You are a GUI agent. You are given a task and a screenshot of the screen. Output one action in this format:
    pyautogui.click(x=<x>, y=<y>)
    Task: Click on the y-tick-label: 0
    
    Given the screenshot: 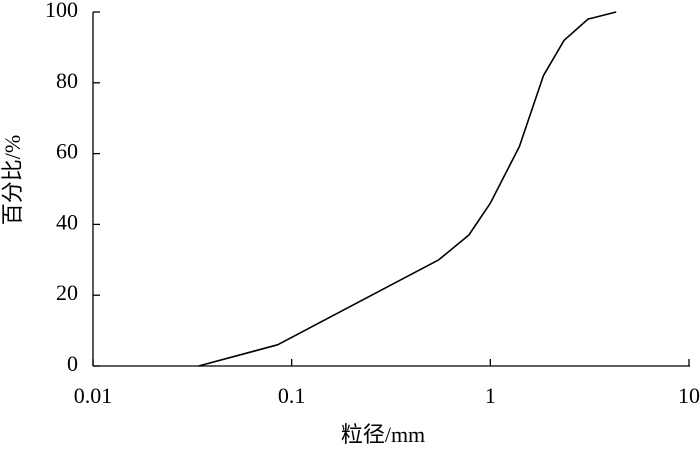 What is the action you would take?
    pyautogui.click(x=72, y=363)
    